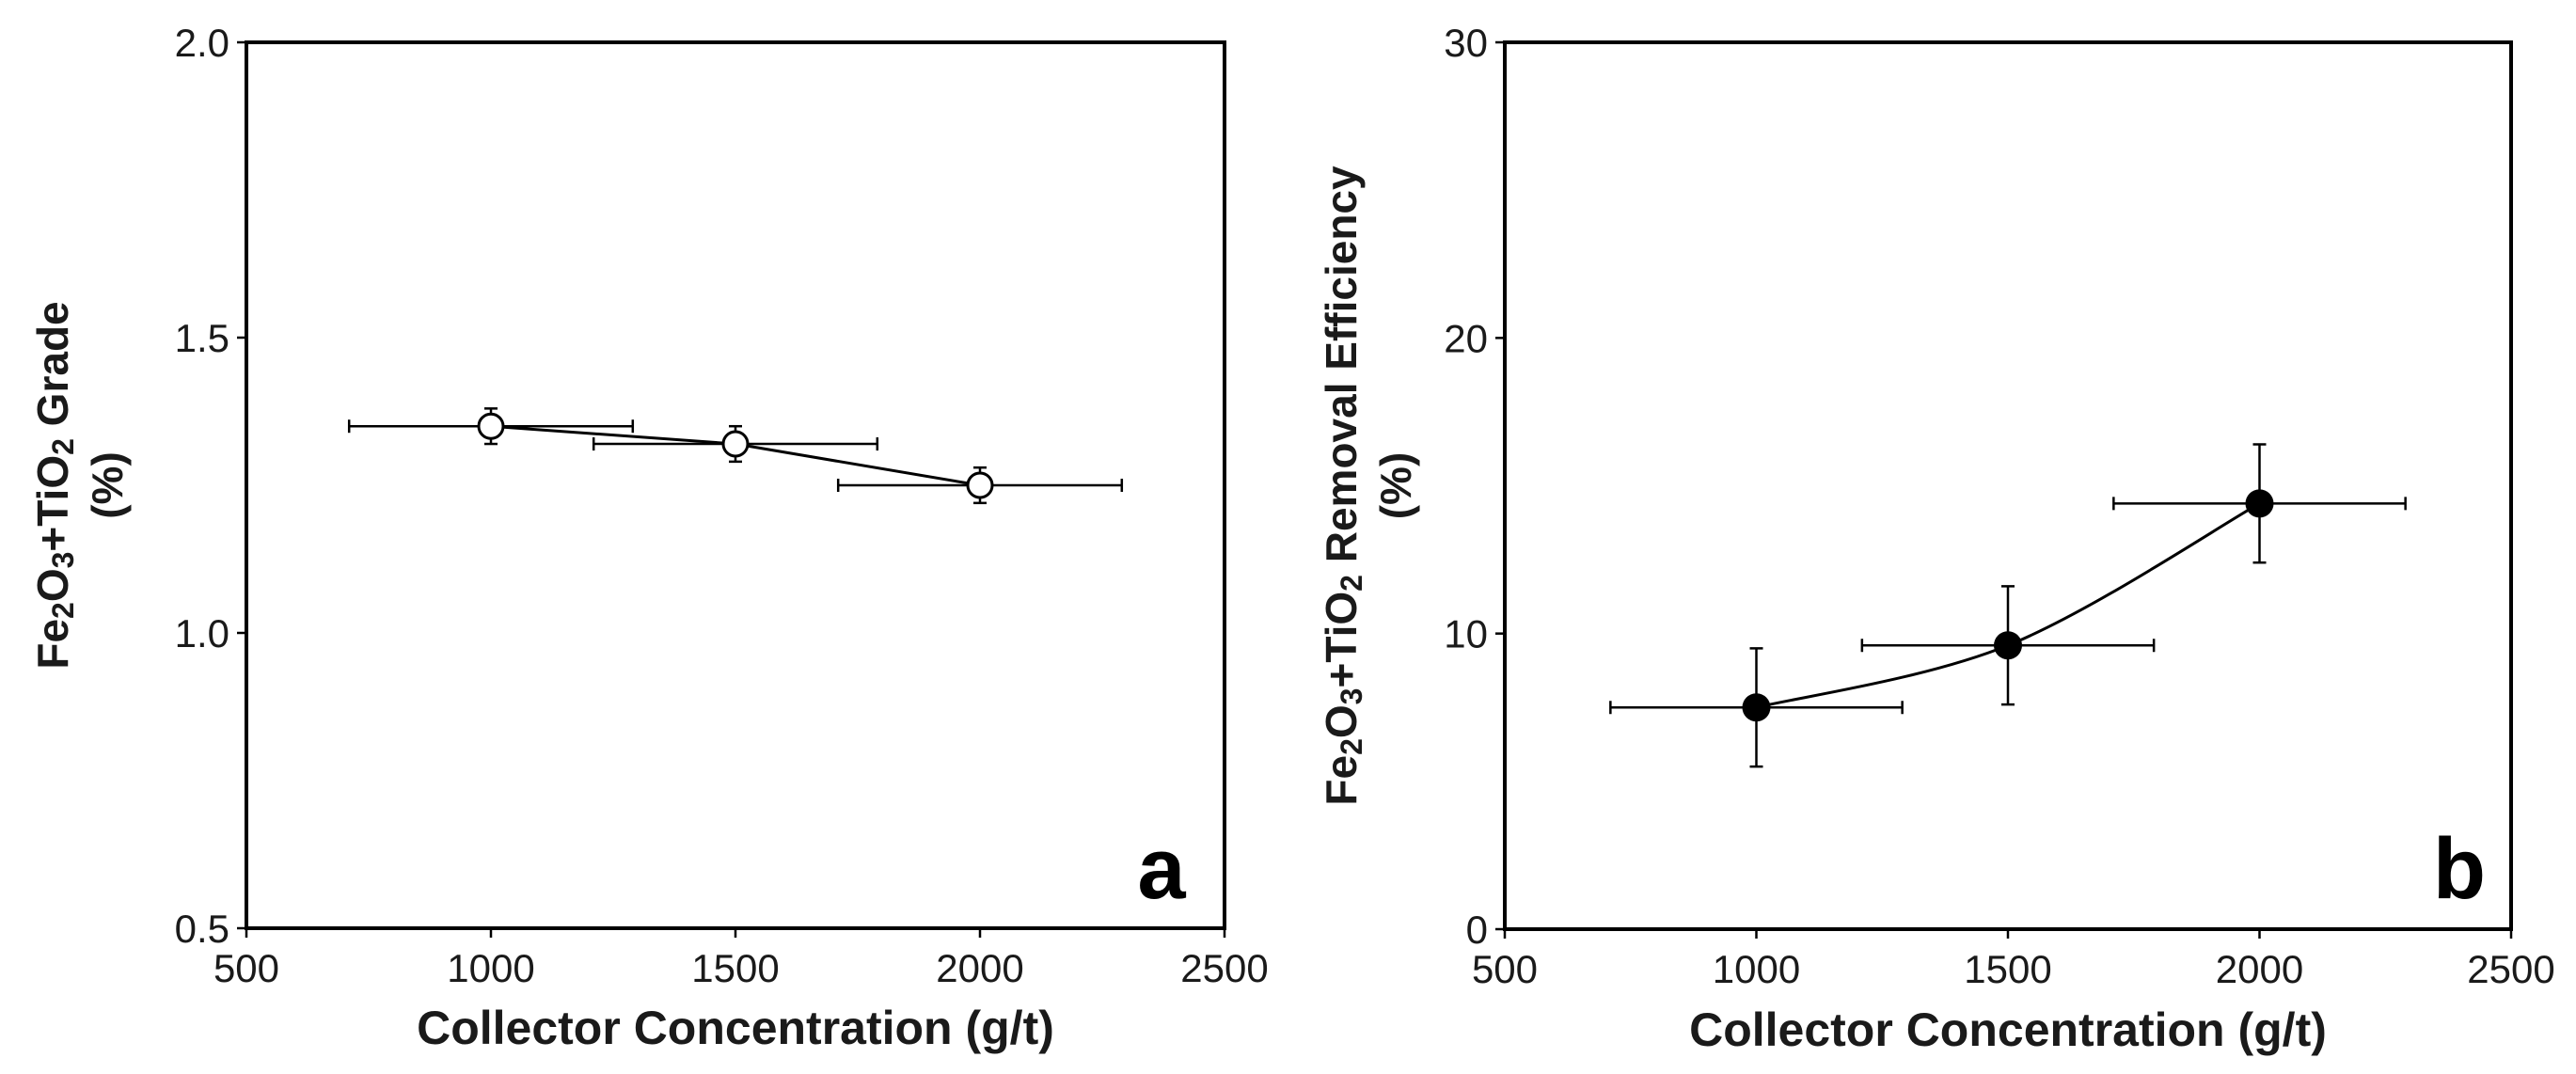 The width and height of the screenshot is (2576, 1074). I want to click on chart-b-points, so click(2008, 606).